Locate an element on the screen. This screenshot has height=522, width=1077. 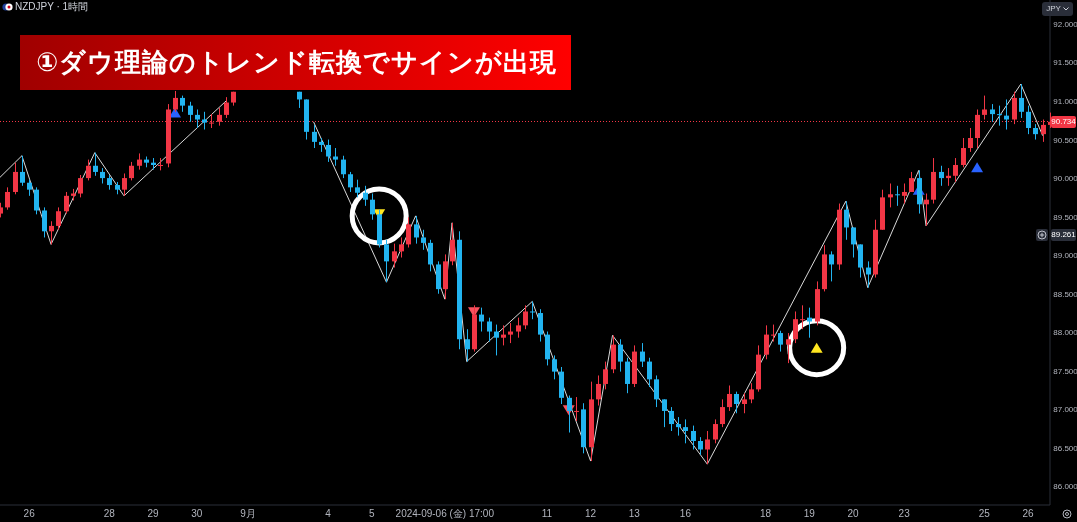
x-tick-label: 11 is located at coordinates (547, 513).